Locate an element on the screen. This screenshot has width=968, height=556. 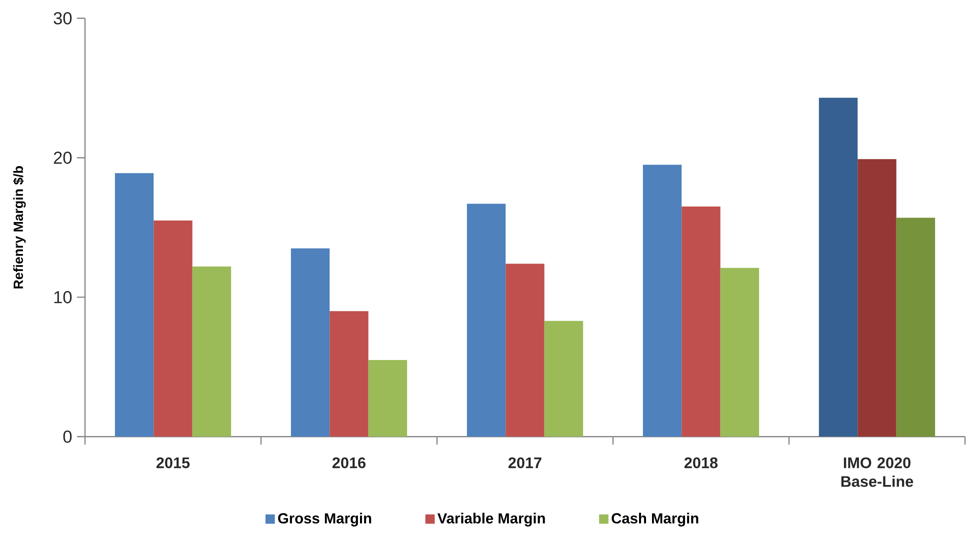
y-tick-label: 30 is located at coordinates (63, 18).